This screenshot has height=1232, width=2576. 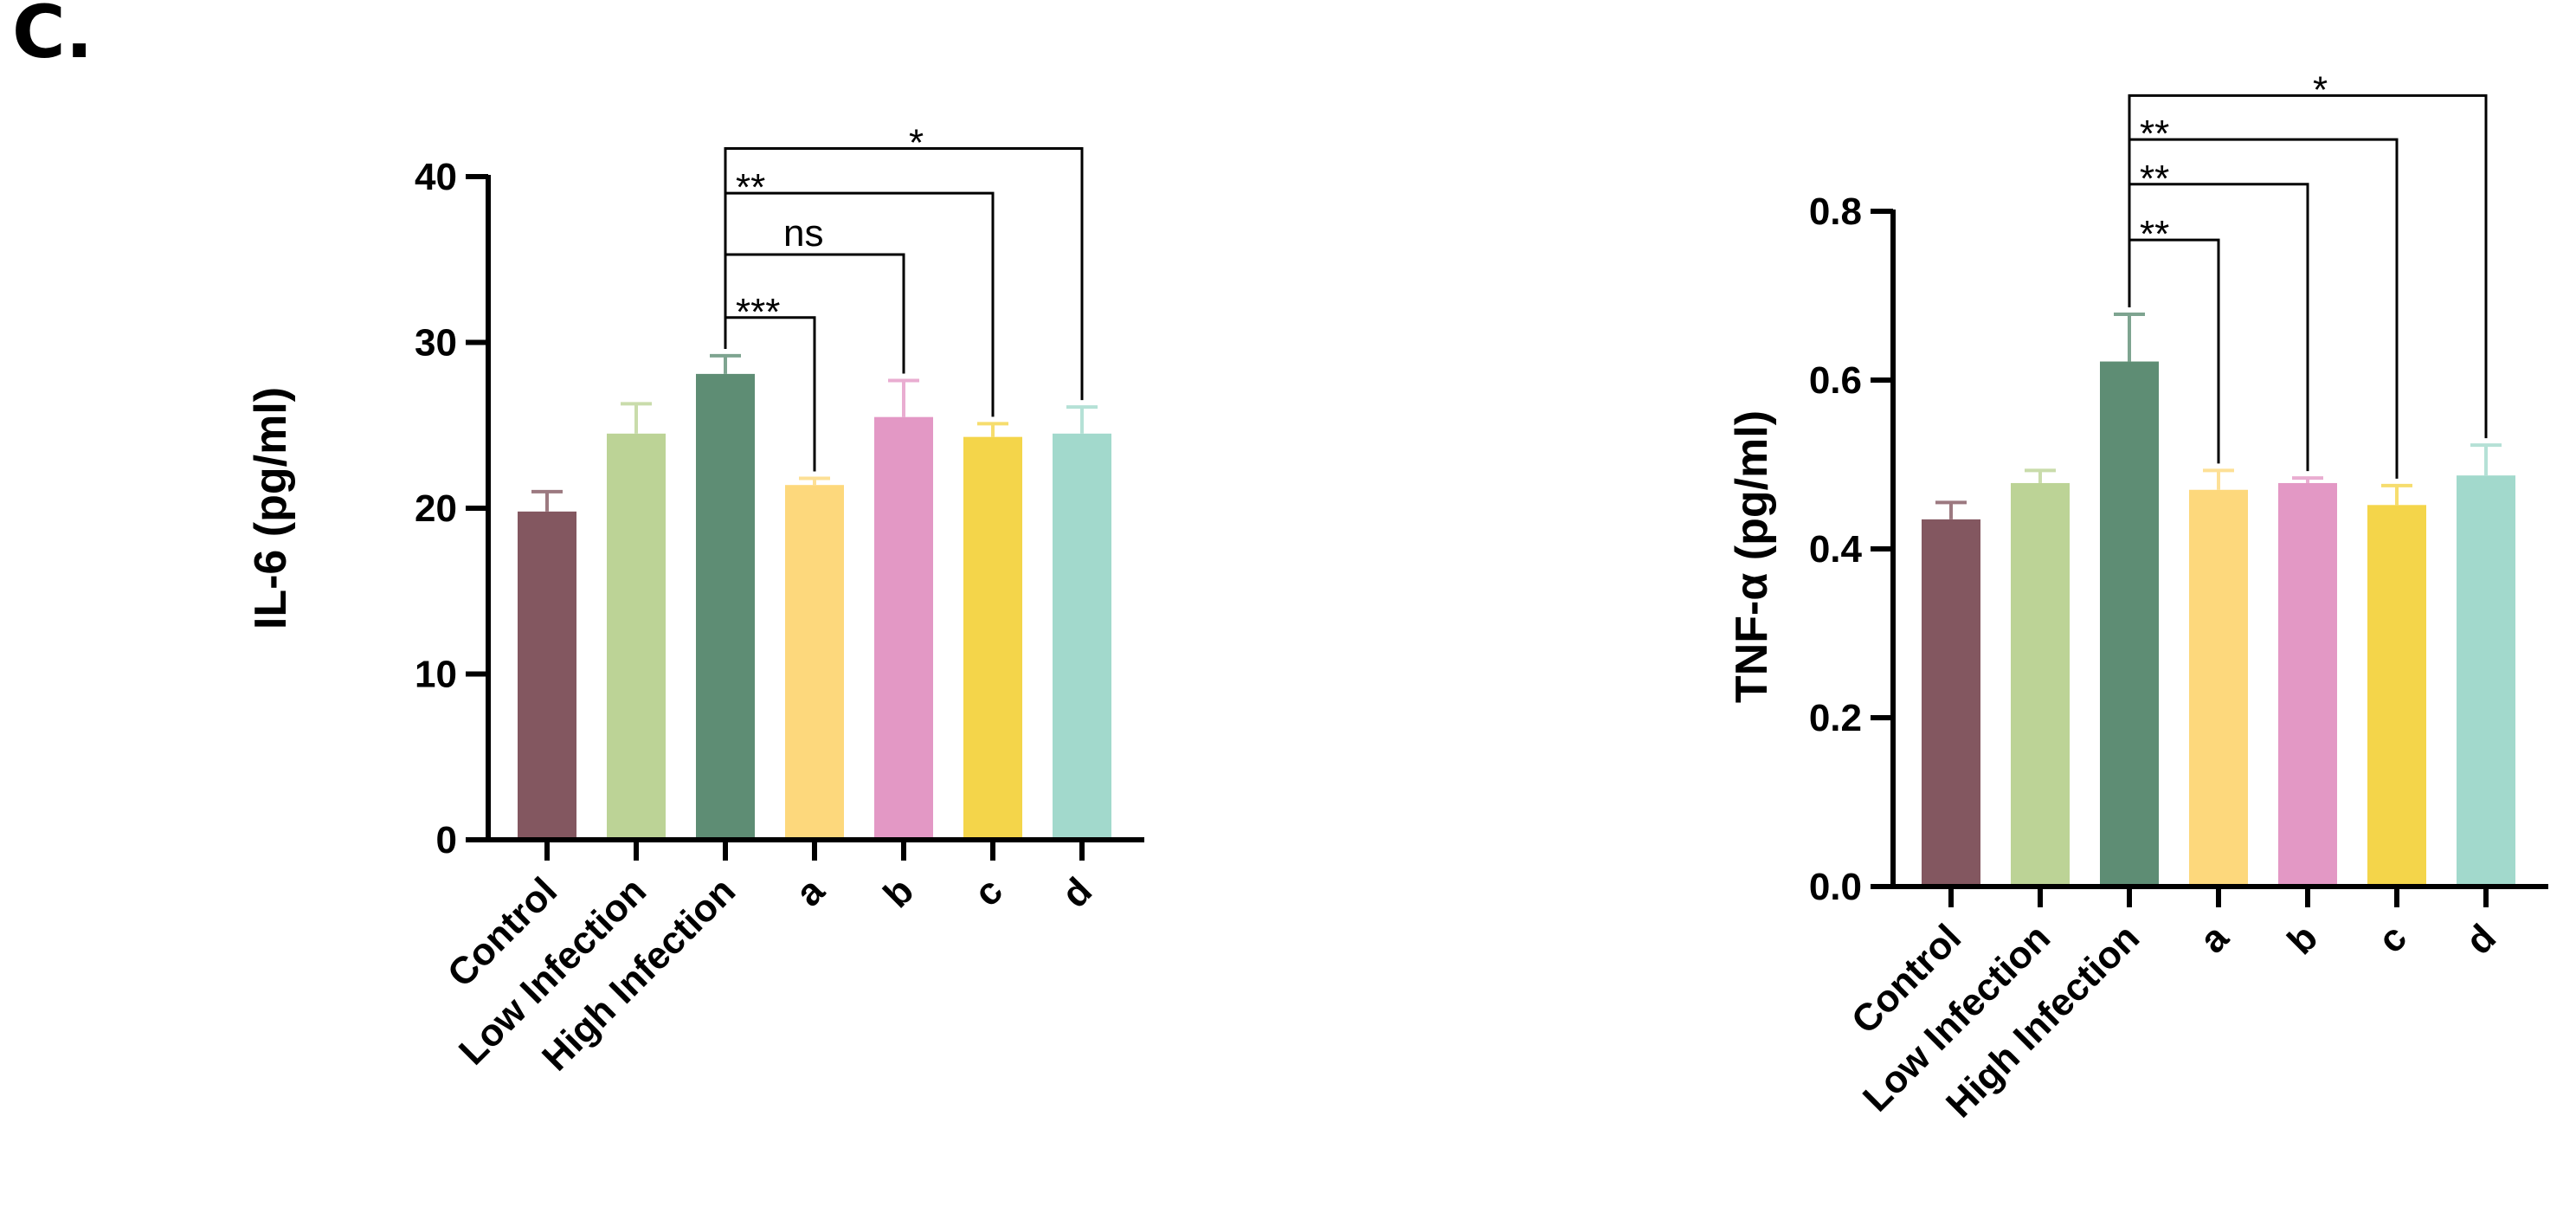 What do you see at coordinates (1752, 556) in the screenshot?
I see `y-axis-label: TNF-α (pg/ml)` at bounding box center [1752, 556].